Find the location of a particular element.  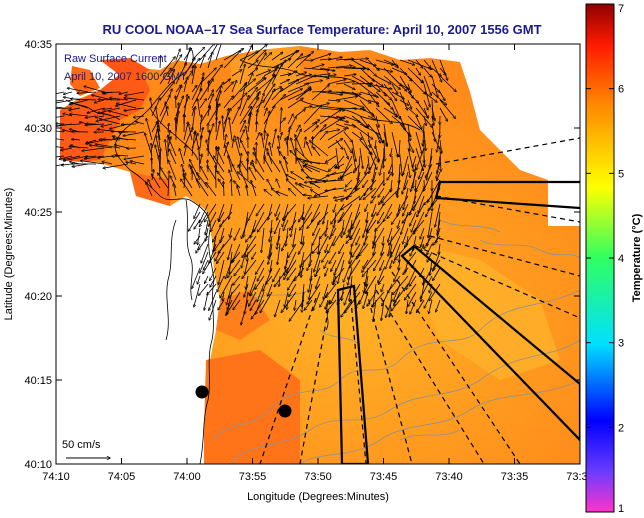

y-tick-label: 40:15 is located at coordinates (38, 381).